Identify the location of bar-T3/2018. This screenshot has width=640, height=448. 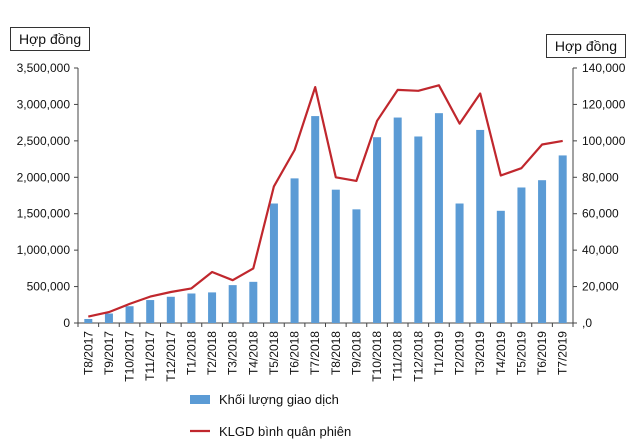
(232, 304).